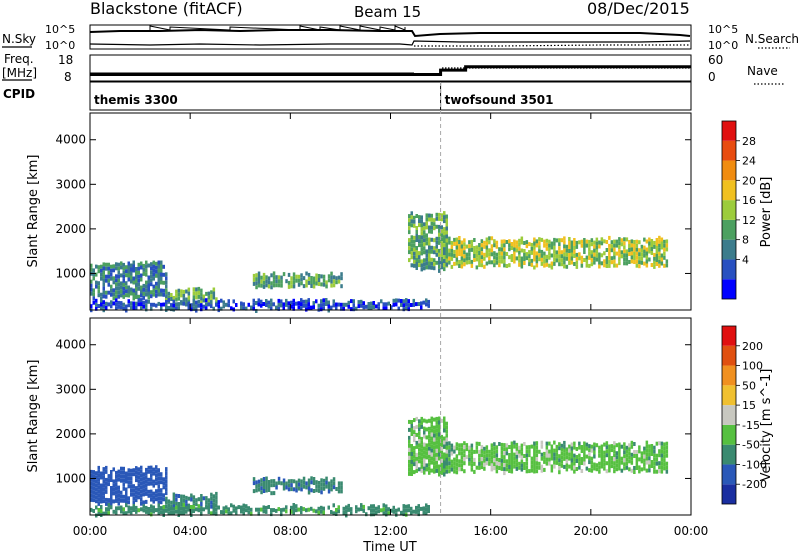 This screenshot has width=800, height=554. What do you see at coordinates (60, 29) in the screenshot?
I see `count-tick-top-left: 10^5` at bounding box center [60, 29].